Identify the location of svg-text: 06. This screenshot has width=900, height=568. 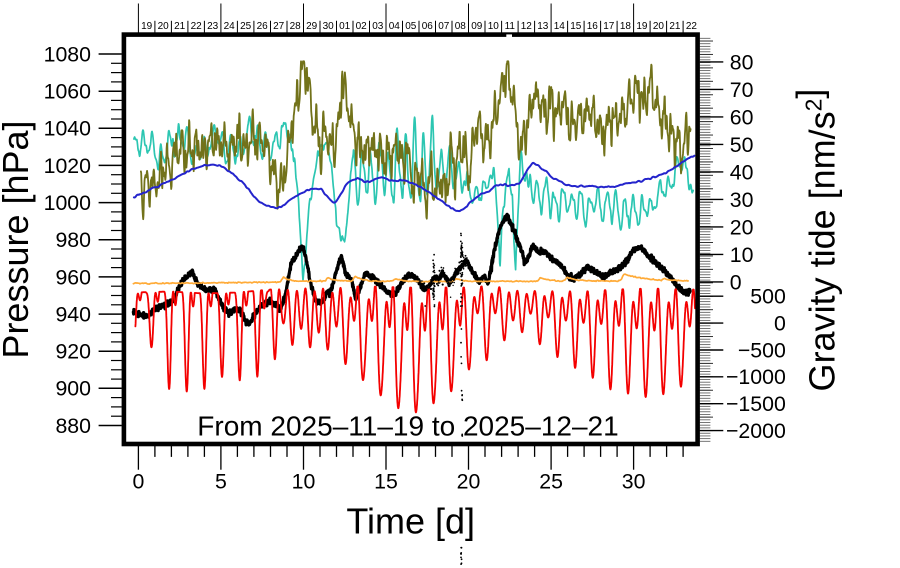
(428, 26).